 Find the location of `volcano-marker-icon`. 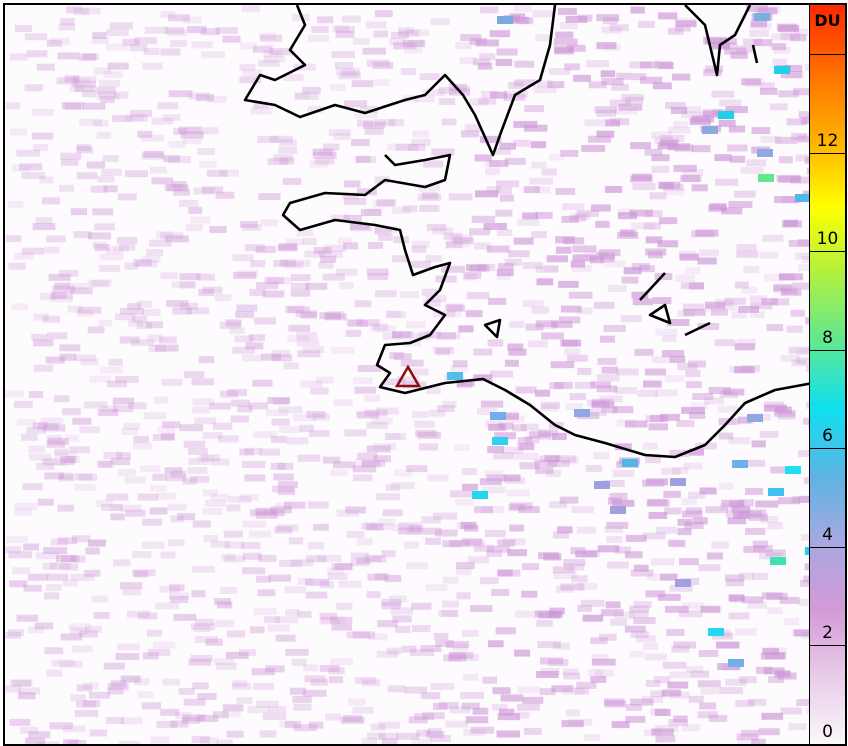

volcano-marker-icon is located at coordinates (408, 376).